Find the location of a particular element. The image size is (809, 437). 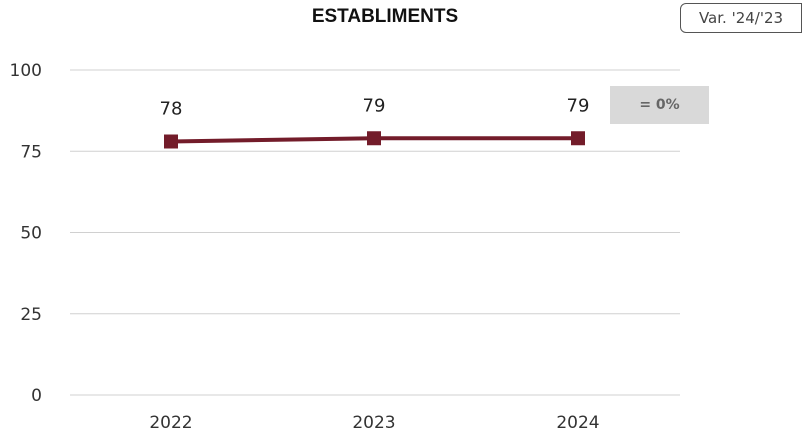

y-tick-label: 0 is located at coordinates (36, 396).